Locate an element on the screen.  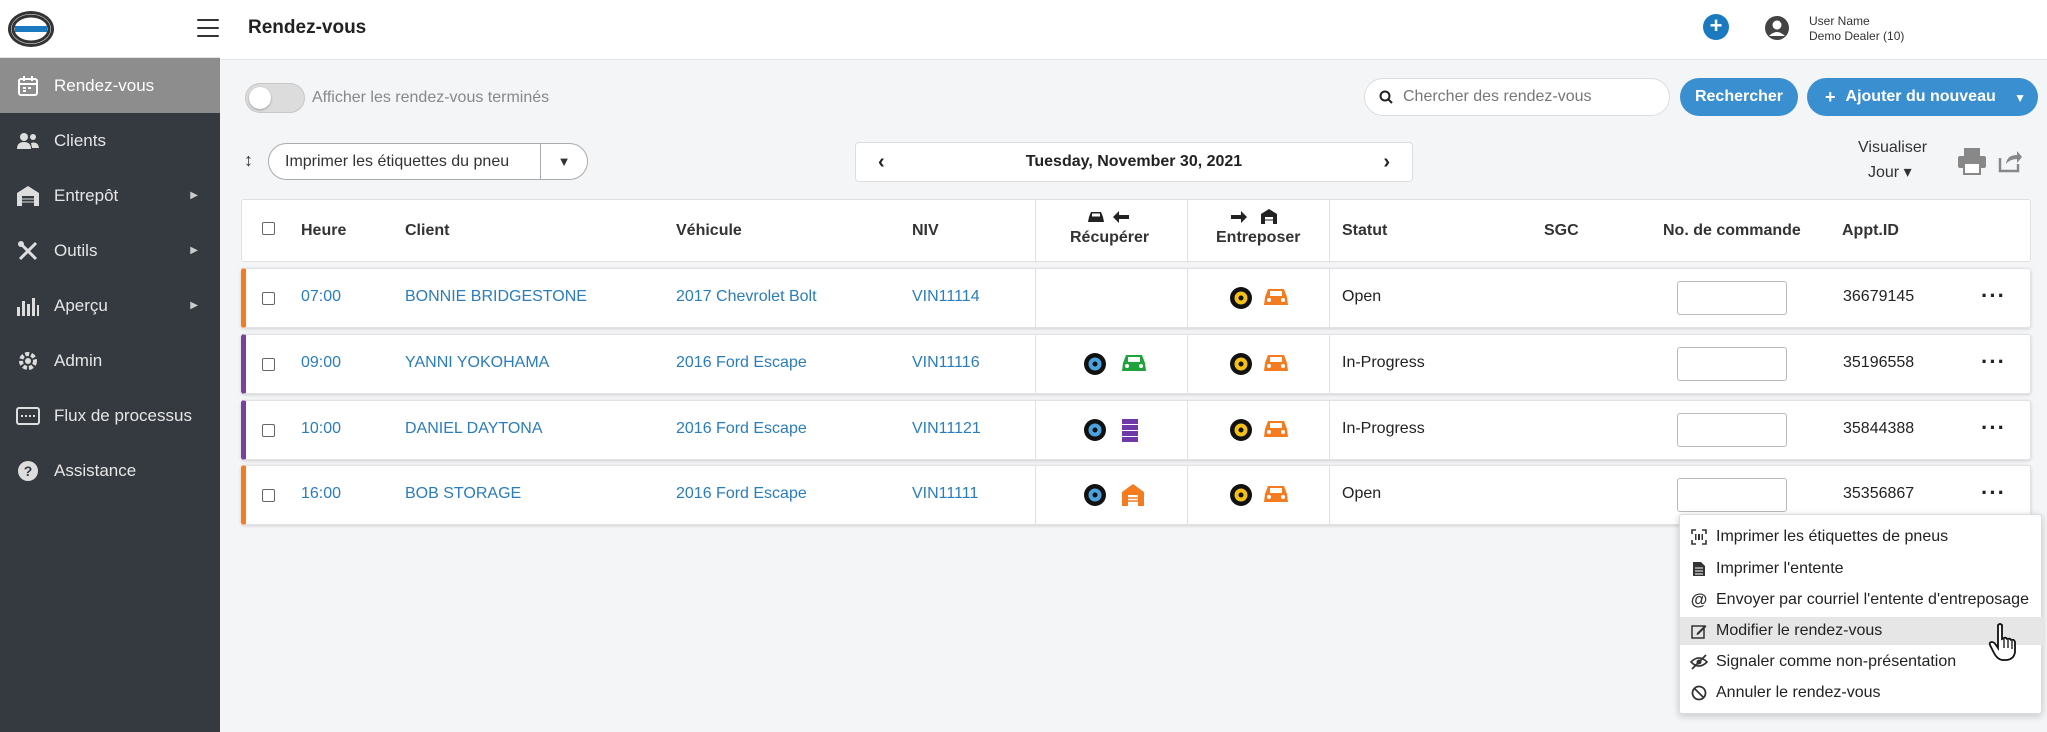
search-button: Rechercher is located at coordinates (1739, 97).